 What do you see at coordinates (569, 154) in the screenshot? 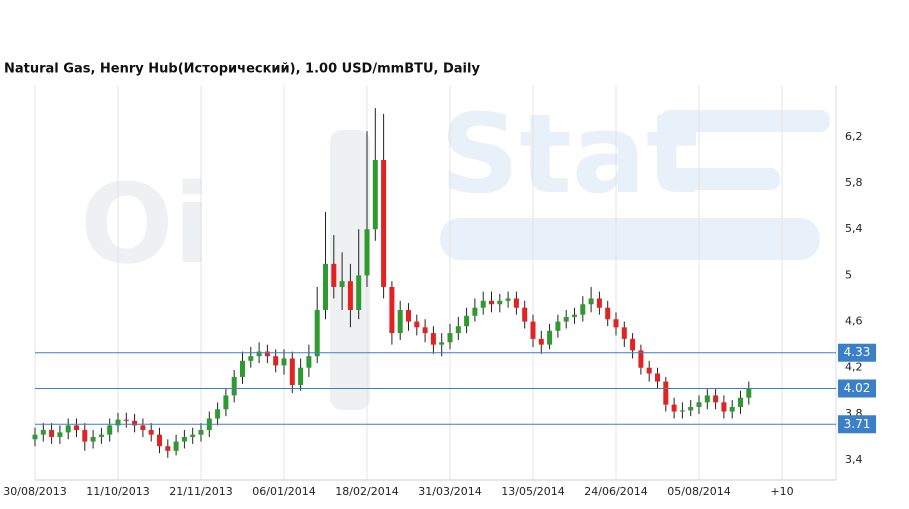
I see `watermark-text: Stat` at bounding box center [569, 154].